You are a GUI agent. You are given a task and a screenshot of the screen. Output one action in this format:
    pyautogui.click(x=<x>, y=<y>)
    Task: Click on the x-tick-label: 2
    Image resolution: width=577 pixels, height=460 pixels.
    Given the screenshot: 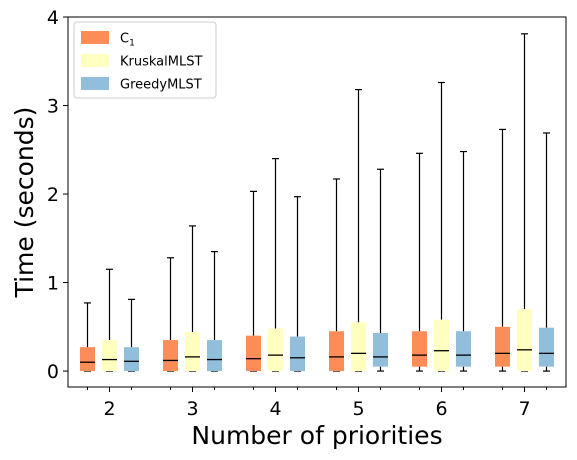 What is the action you would take?
    pyautogui.click(x=109, y=409)
    